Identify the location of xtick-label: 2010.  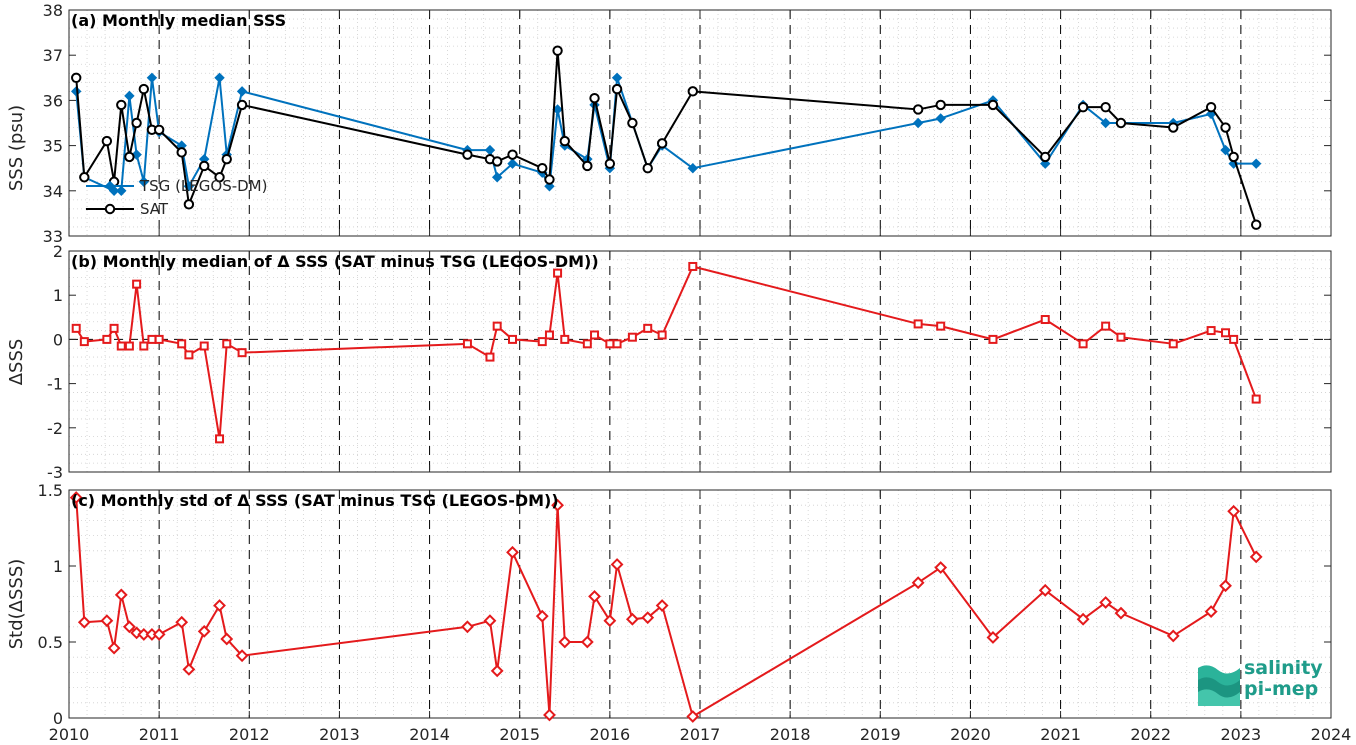
(69, 734).